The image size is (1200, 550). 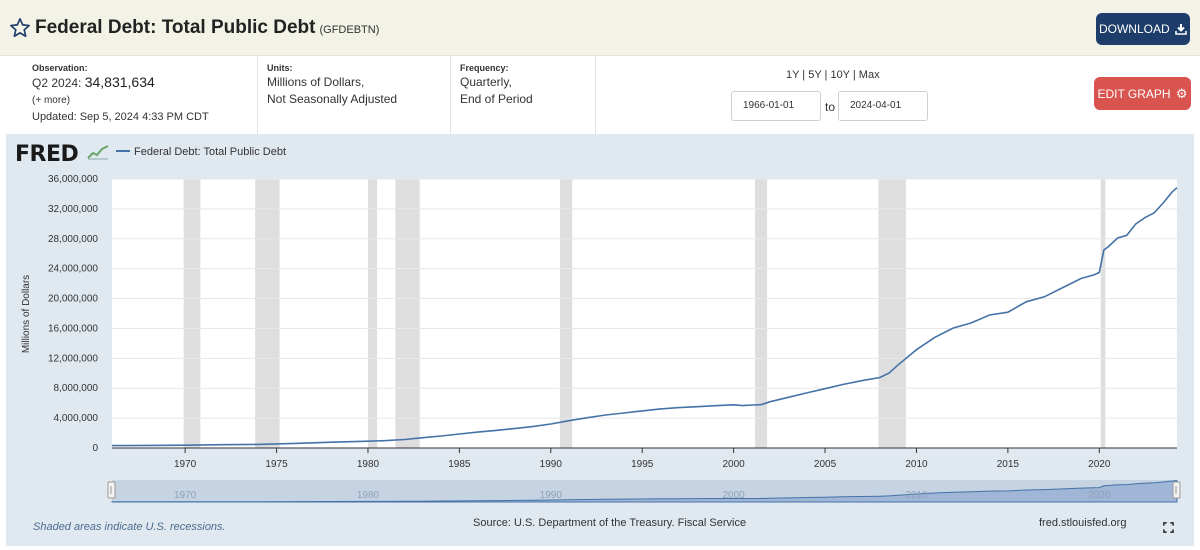 I want to click on y-axis-label: Millions of Dollars, so click(x=26, y=314).